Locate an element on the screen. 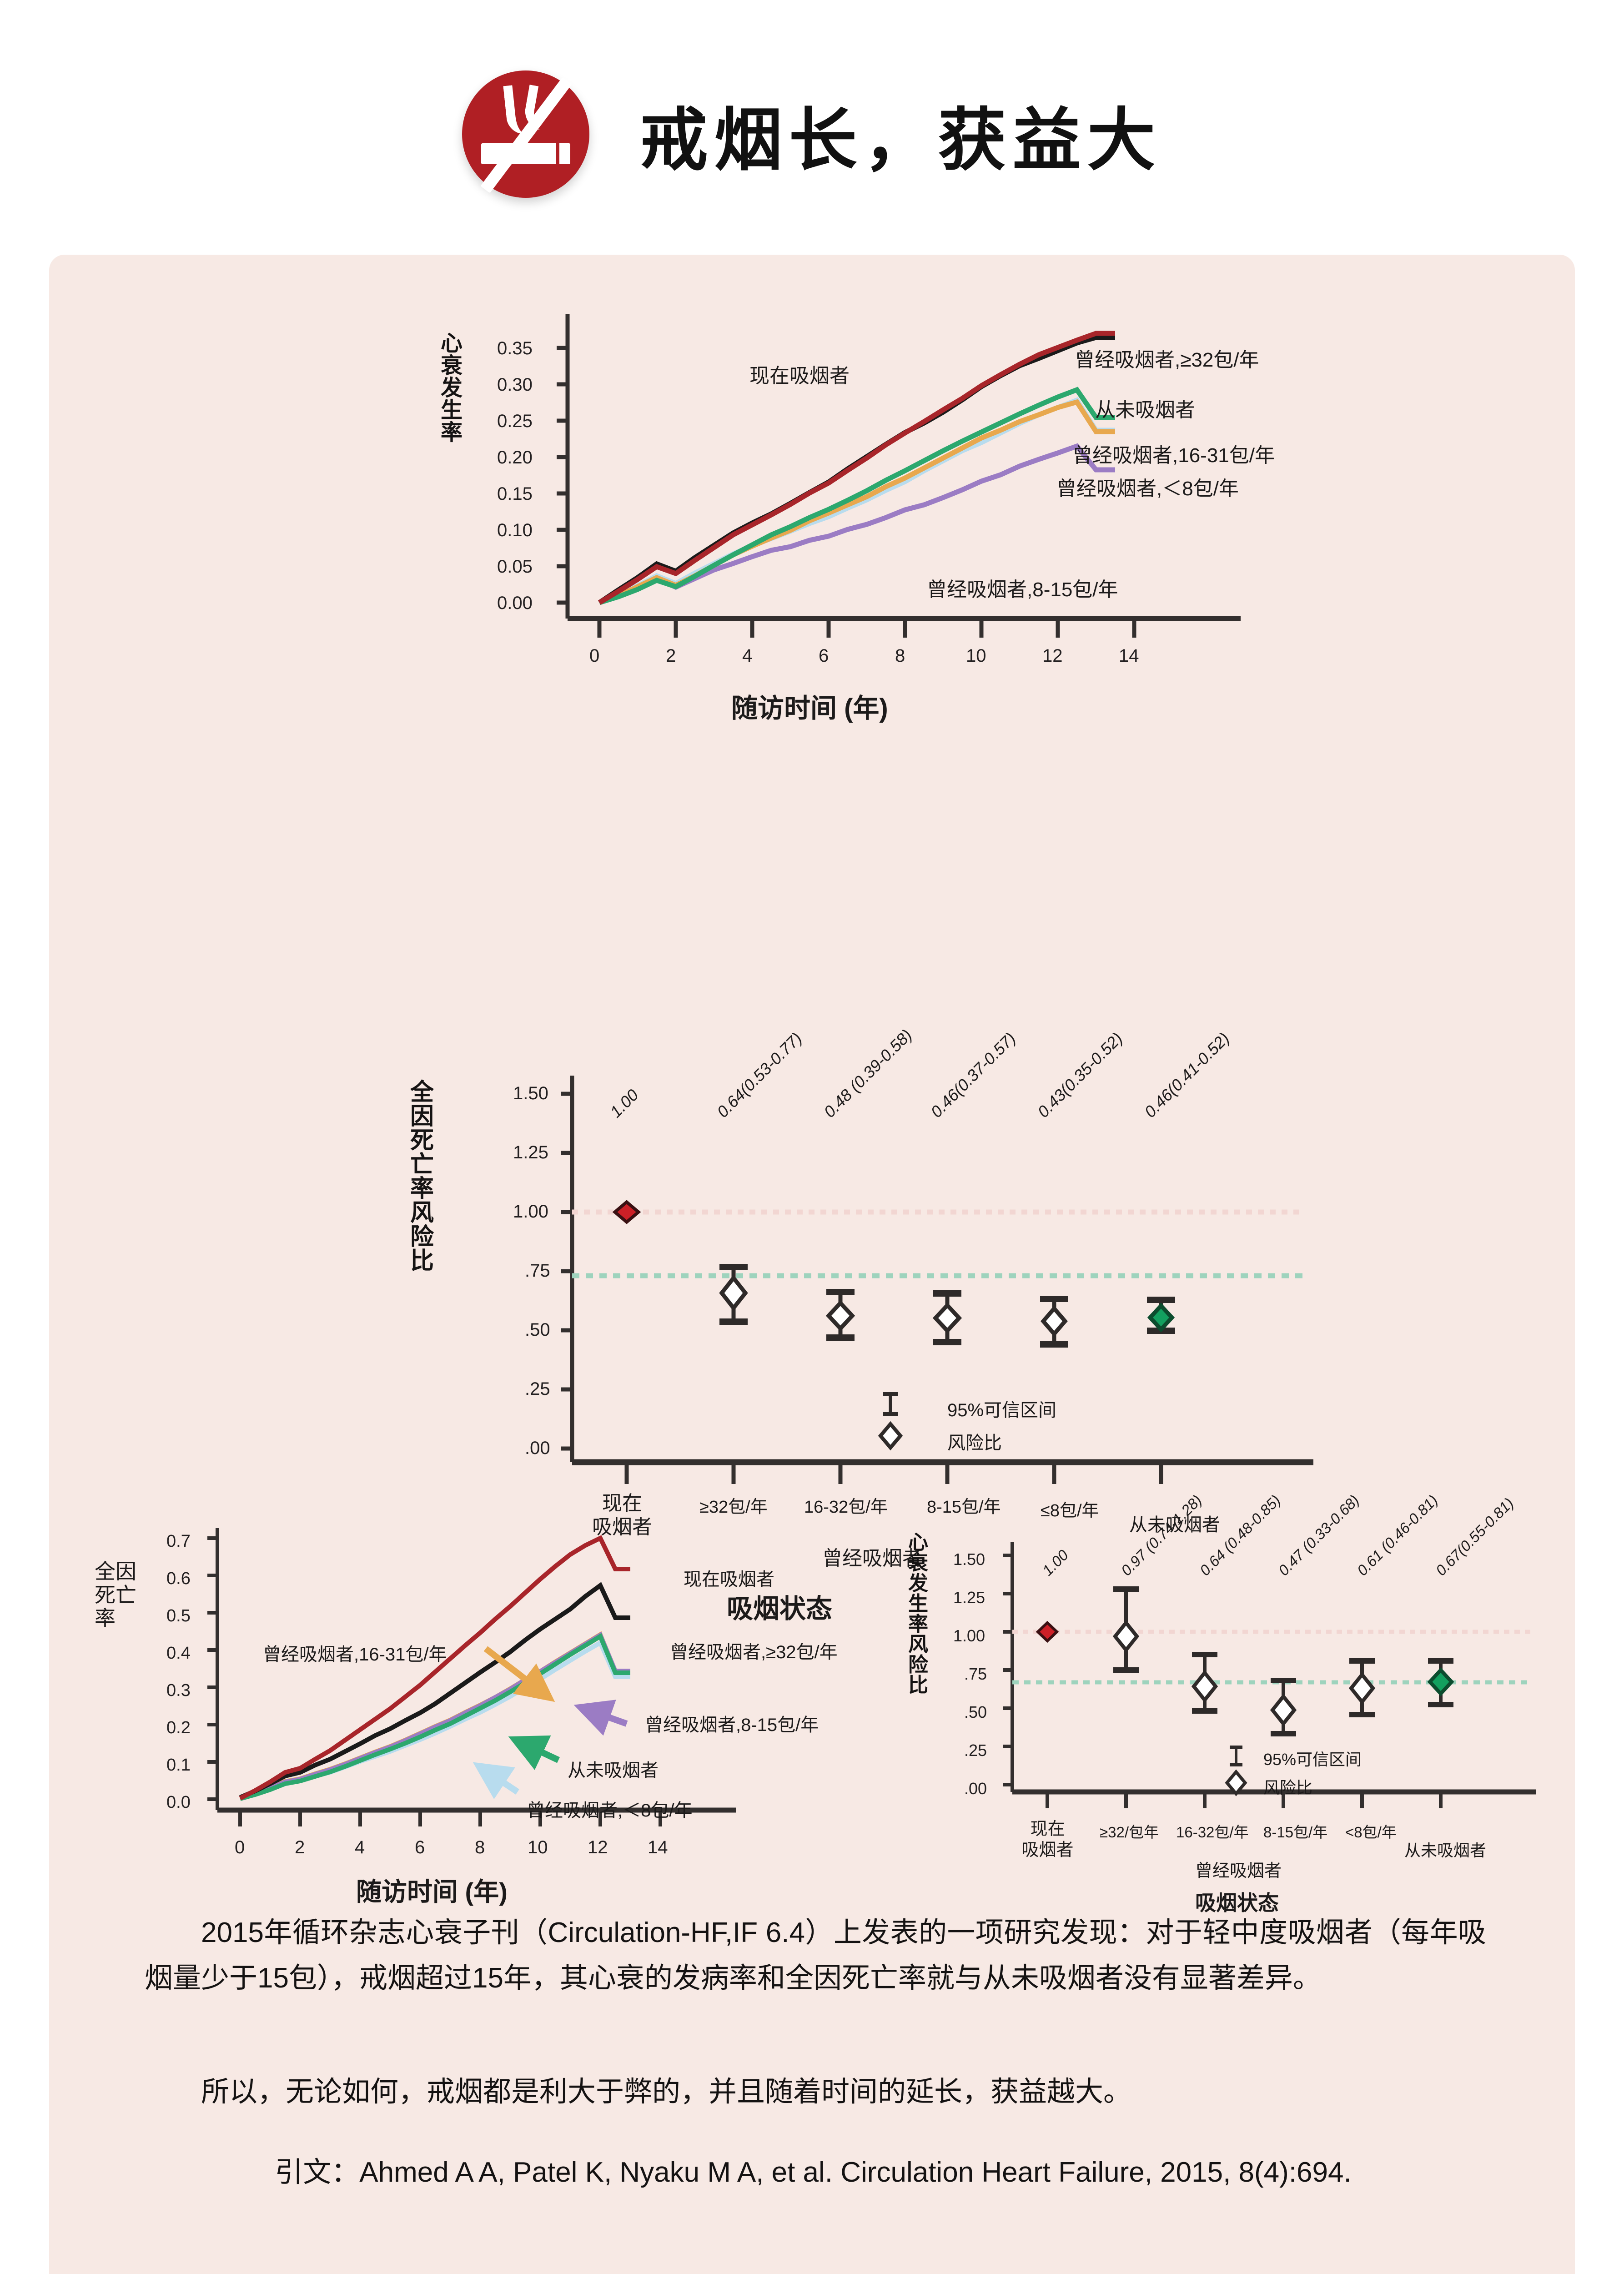 The image size is (1624, 2274). chart2-legend-ci-icon is located at coordinates (890, 1404).